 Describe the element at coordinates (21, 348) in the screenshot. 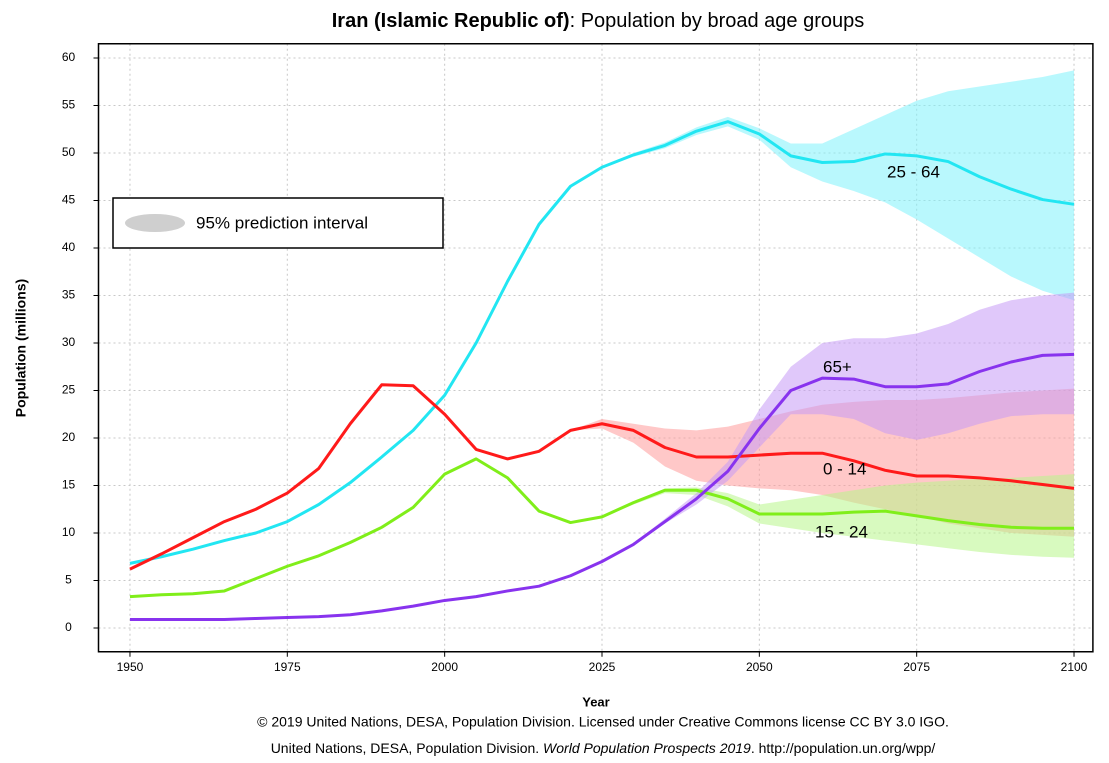

I see `y-axis-label: Population (millions)` at that location.